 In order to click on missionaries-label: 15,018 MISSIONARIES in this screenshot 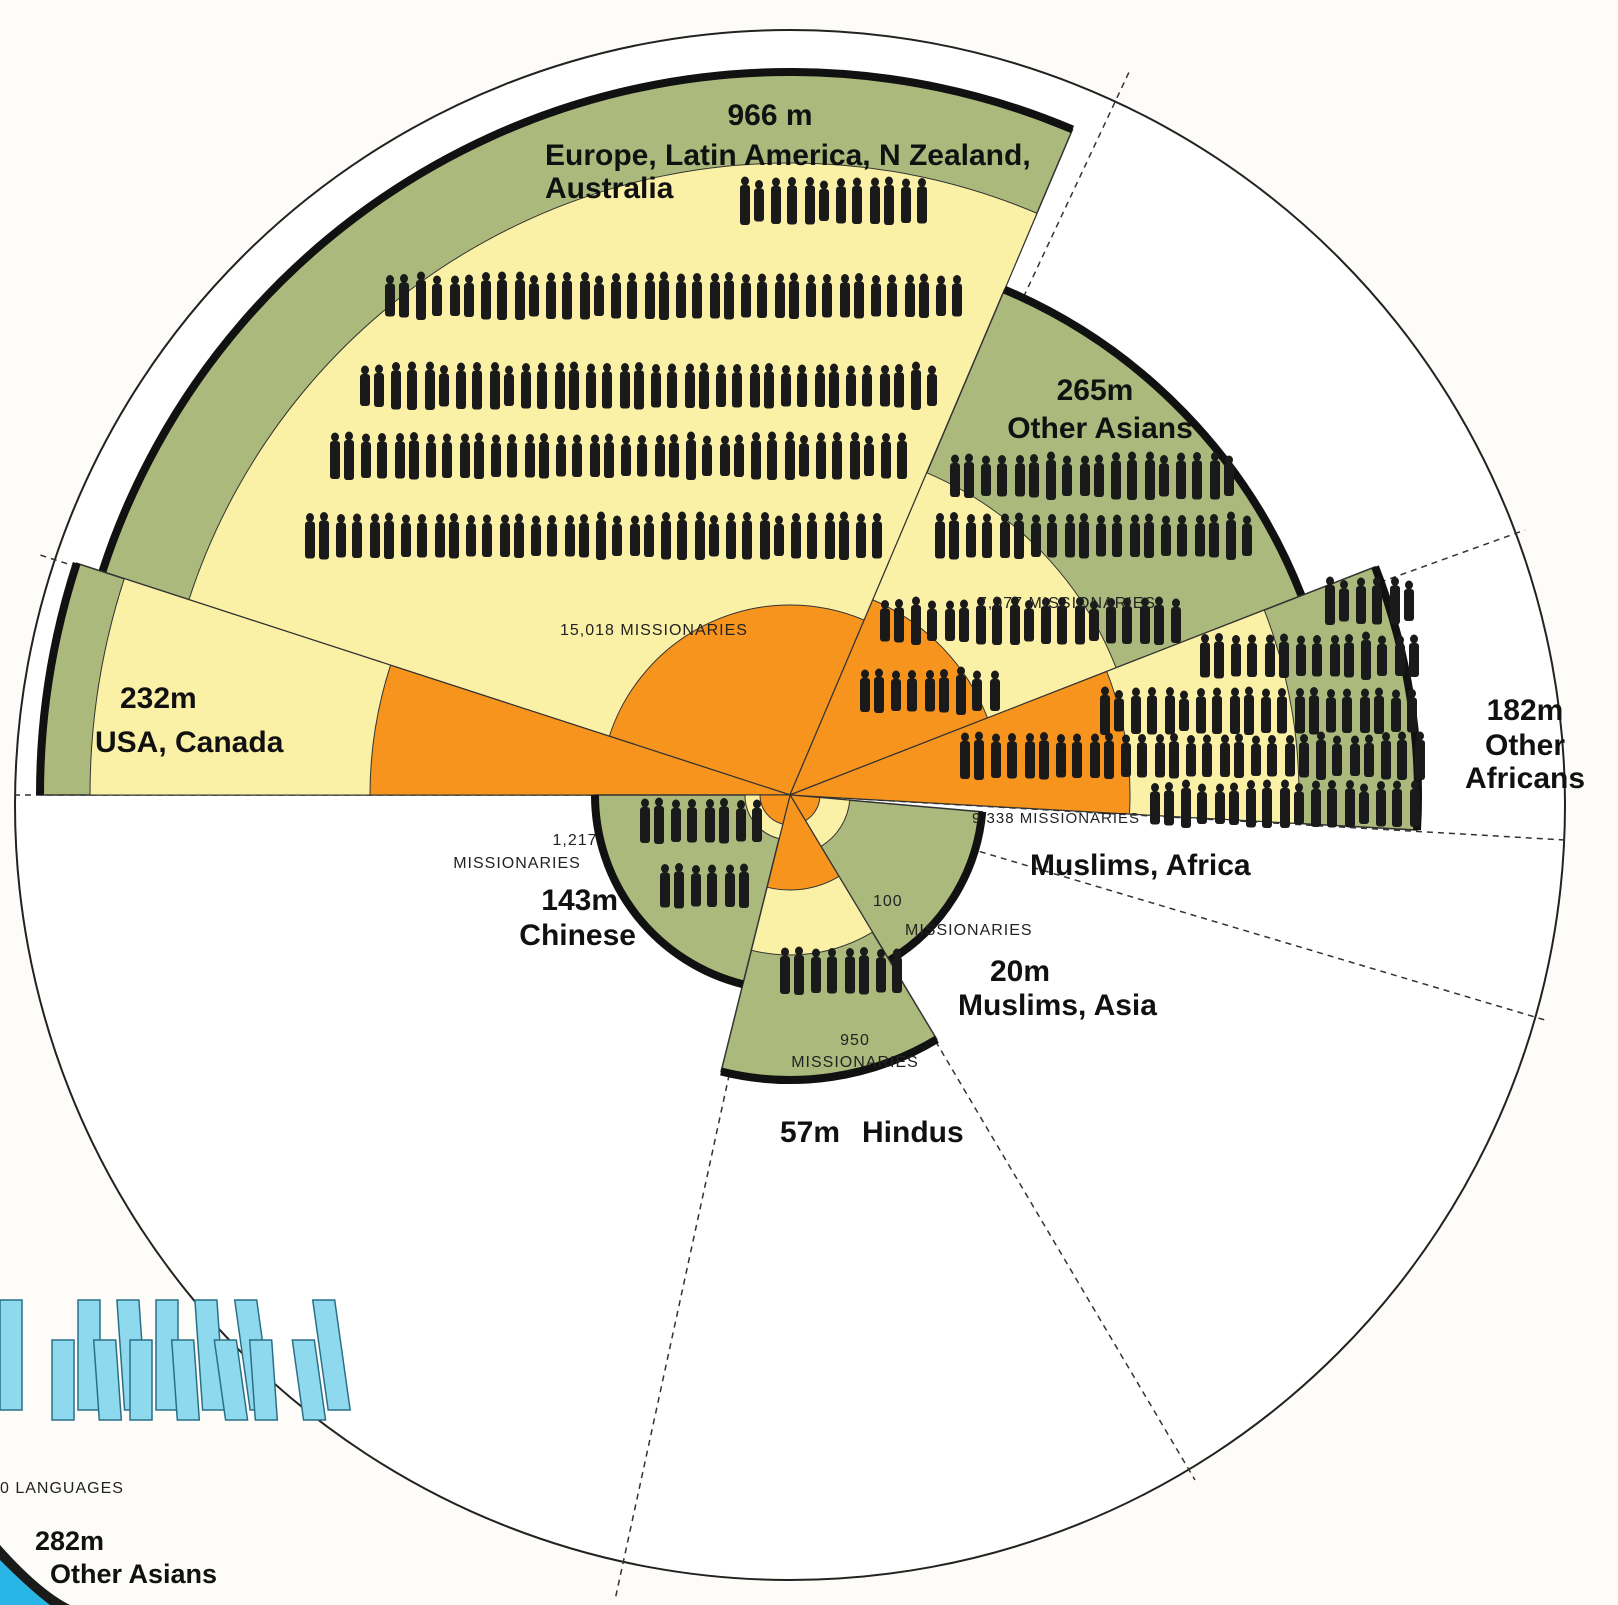, I will do `click(654, 630)`.